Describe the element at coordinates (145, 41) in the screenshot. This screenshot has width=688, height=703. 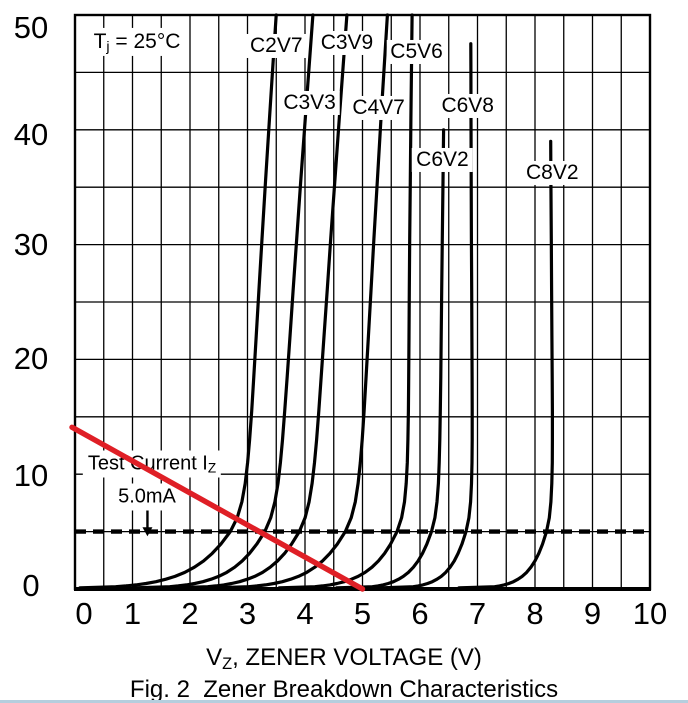
I see `temperature-value: = 25°C` at that location.